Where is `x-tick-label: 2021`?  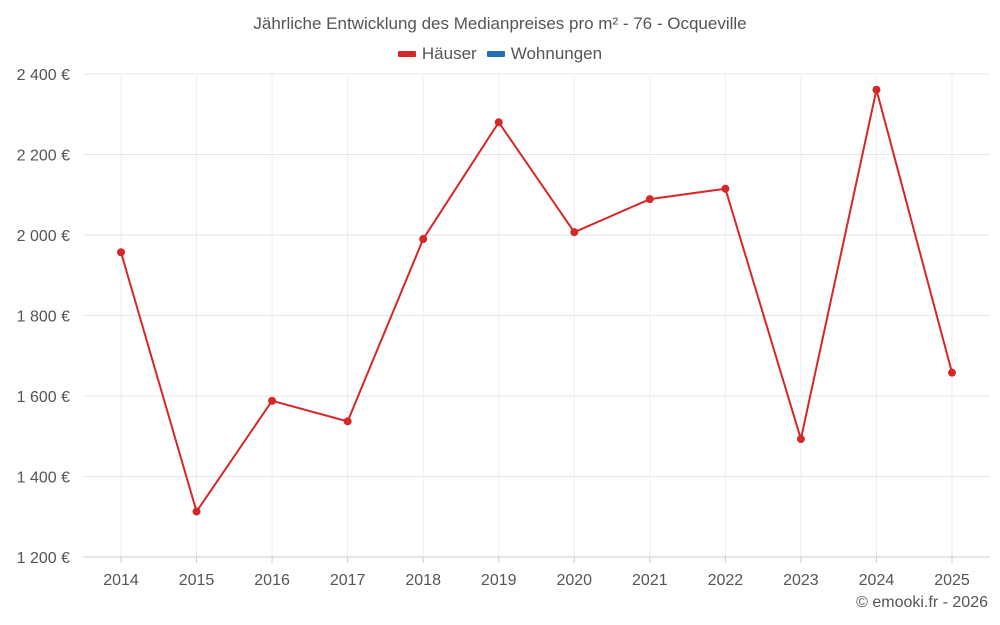
x-tick-label: 2021 is located at coordinates (650, 580).